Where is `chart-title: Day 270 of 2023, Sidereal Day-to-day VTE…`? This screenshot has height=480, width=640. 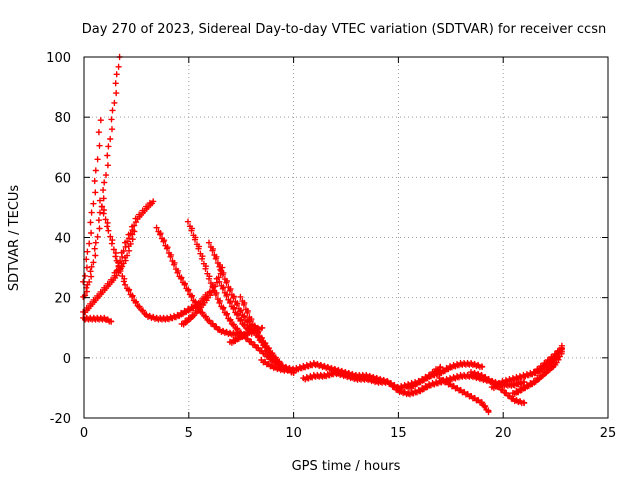 chart-title: Day 270 of 2023, Sidereal Day-to-day VTE… is located at coordinates (344, 29).